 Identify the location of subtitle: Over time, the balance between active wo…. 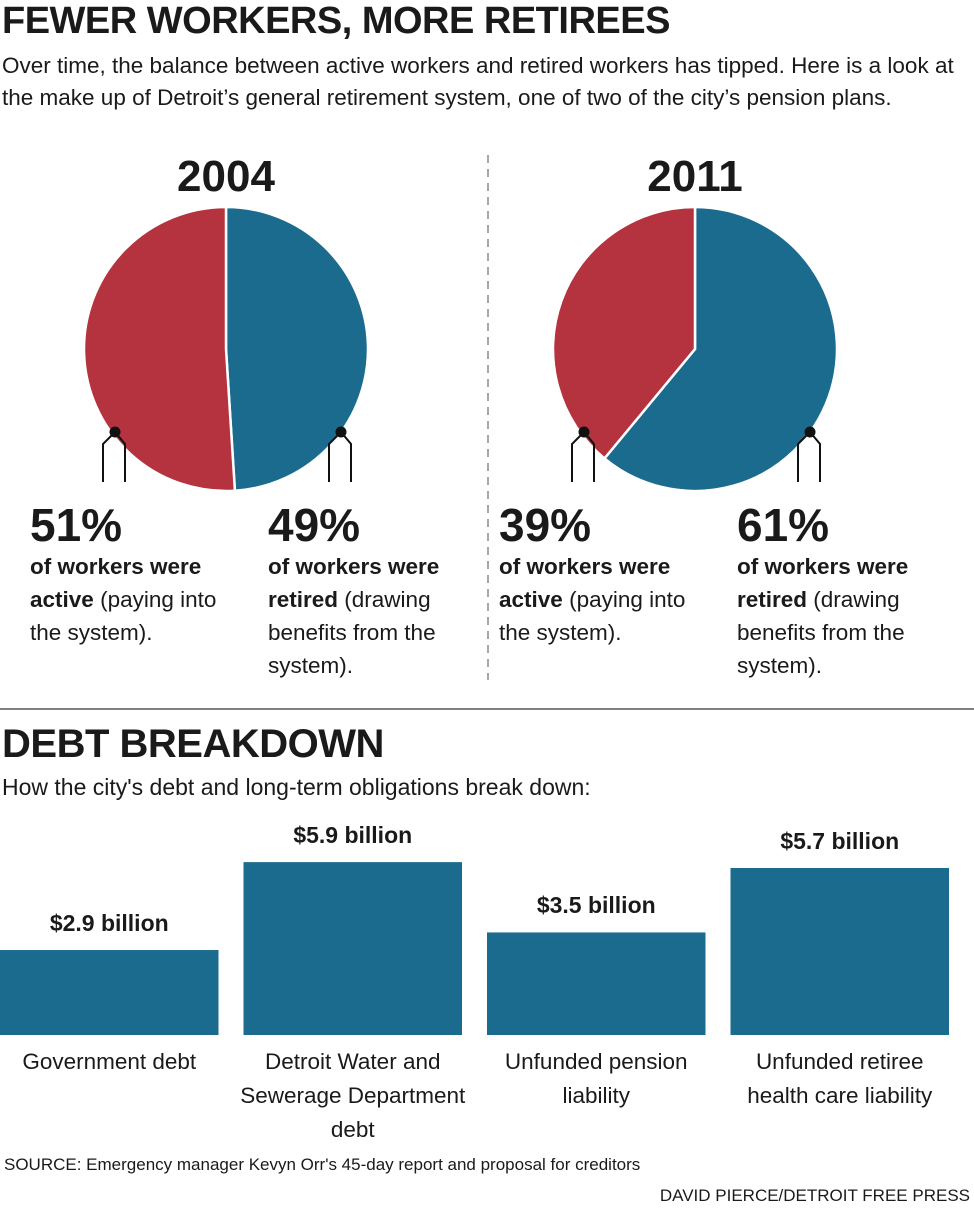
(478, 81).